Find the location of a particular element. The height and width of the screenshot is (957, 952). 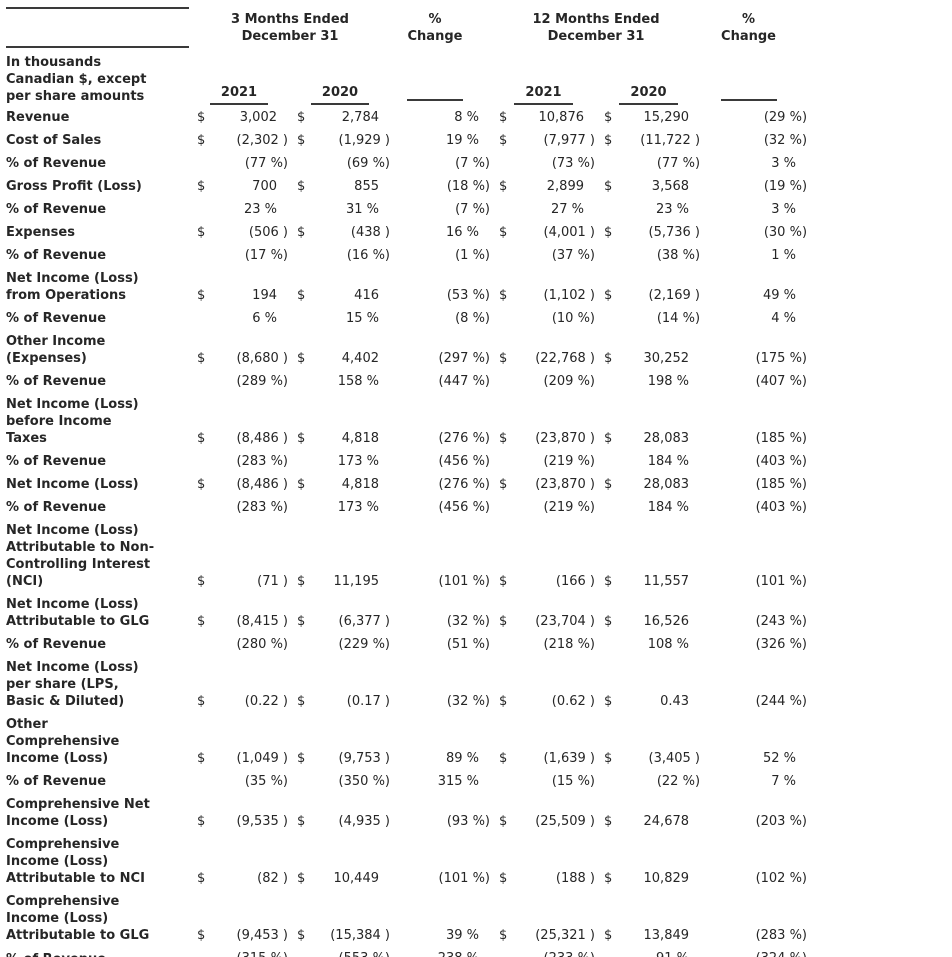

row-label: Net Income (Loss) Attributable to GLG is located at coordinates (78, 613).